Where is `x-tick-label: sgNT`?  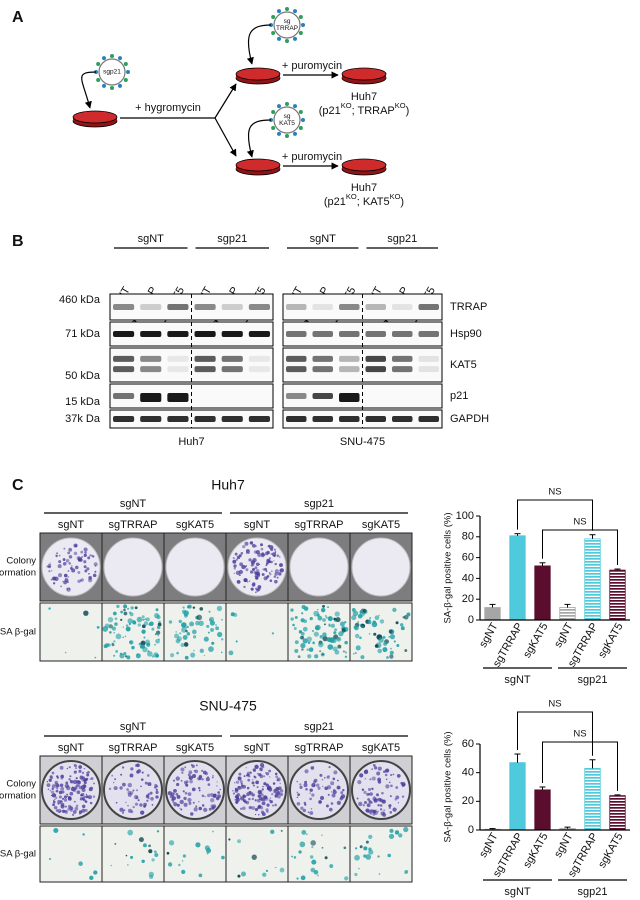 x-tick-label: sgNT is located at coordinates (489, 845).